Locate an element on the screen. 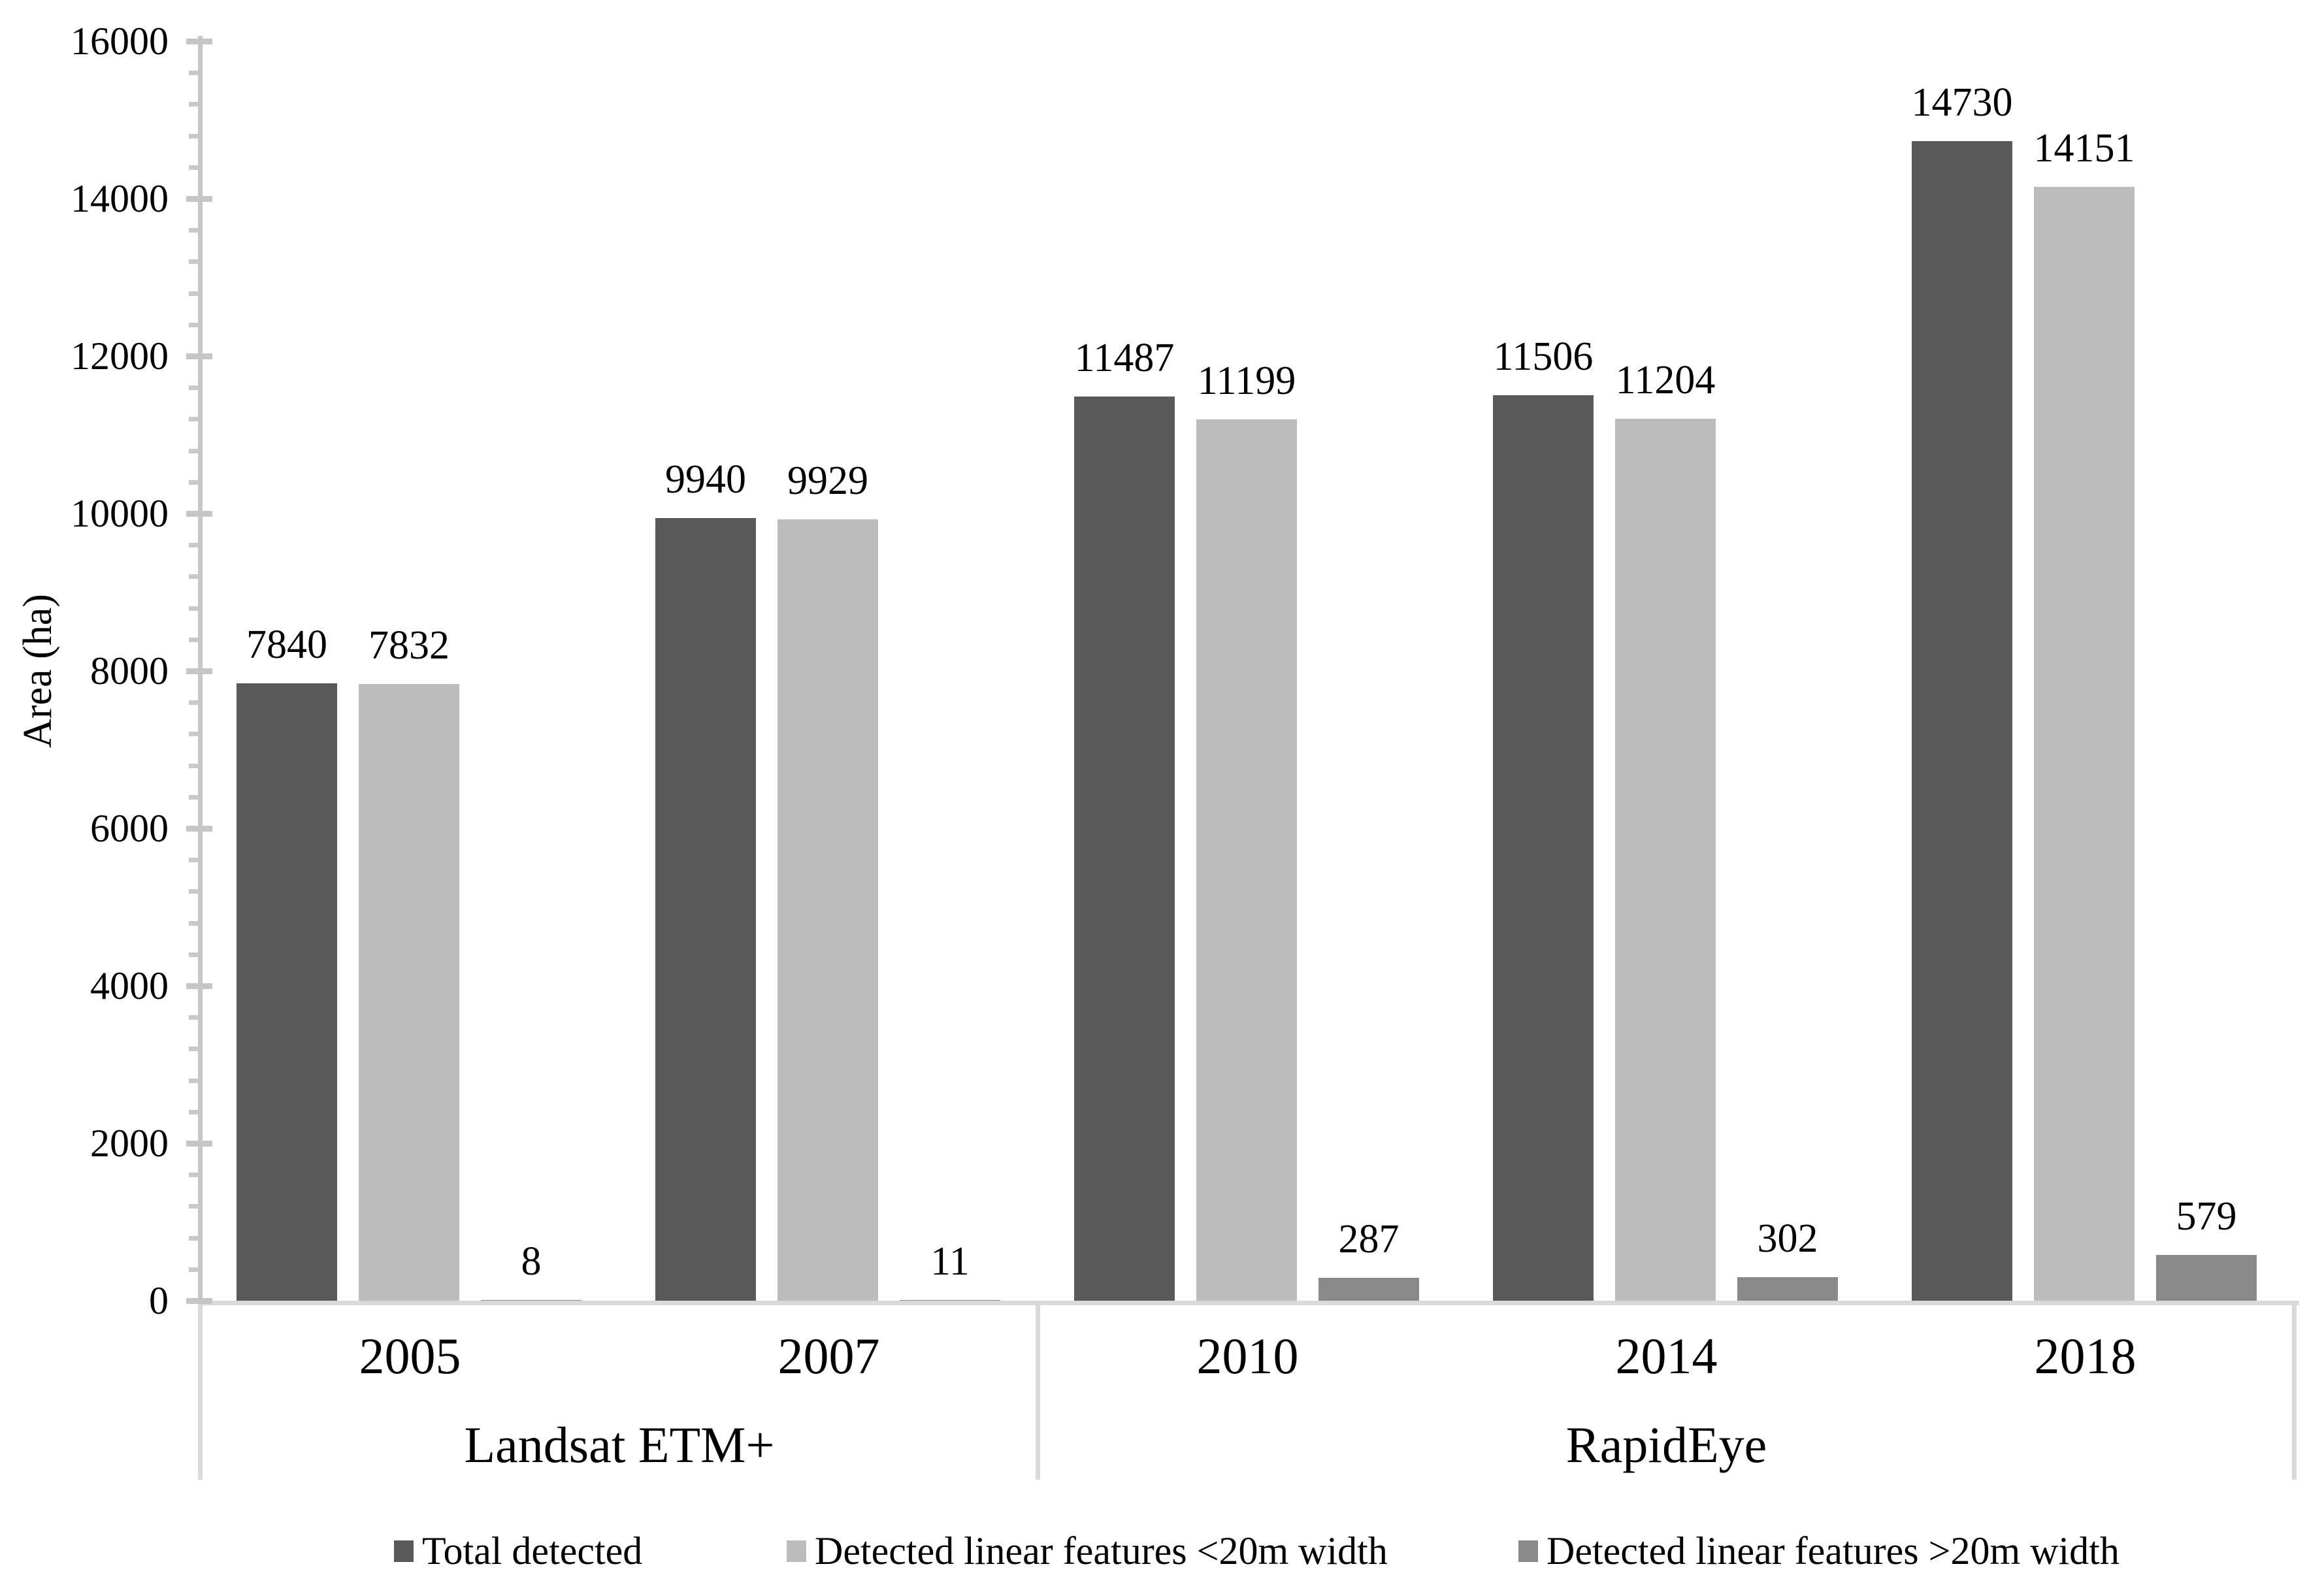  bar-label-2014-series1: 11204 is located at coordinates (1665, 380).